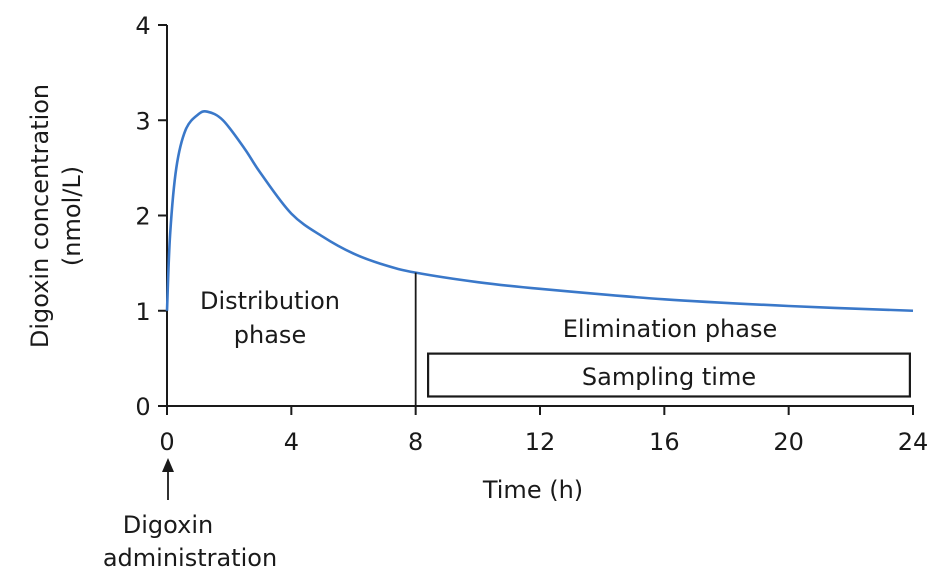 This screenshot has height=579, width=941. I want to click on x-tick-label: 8, so click(415, 442).